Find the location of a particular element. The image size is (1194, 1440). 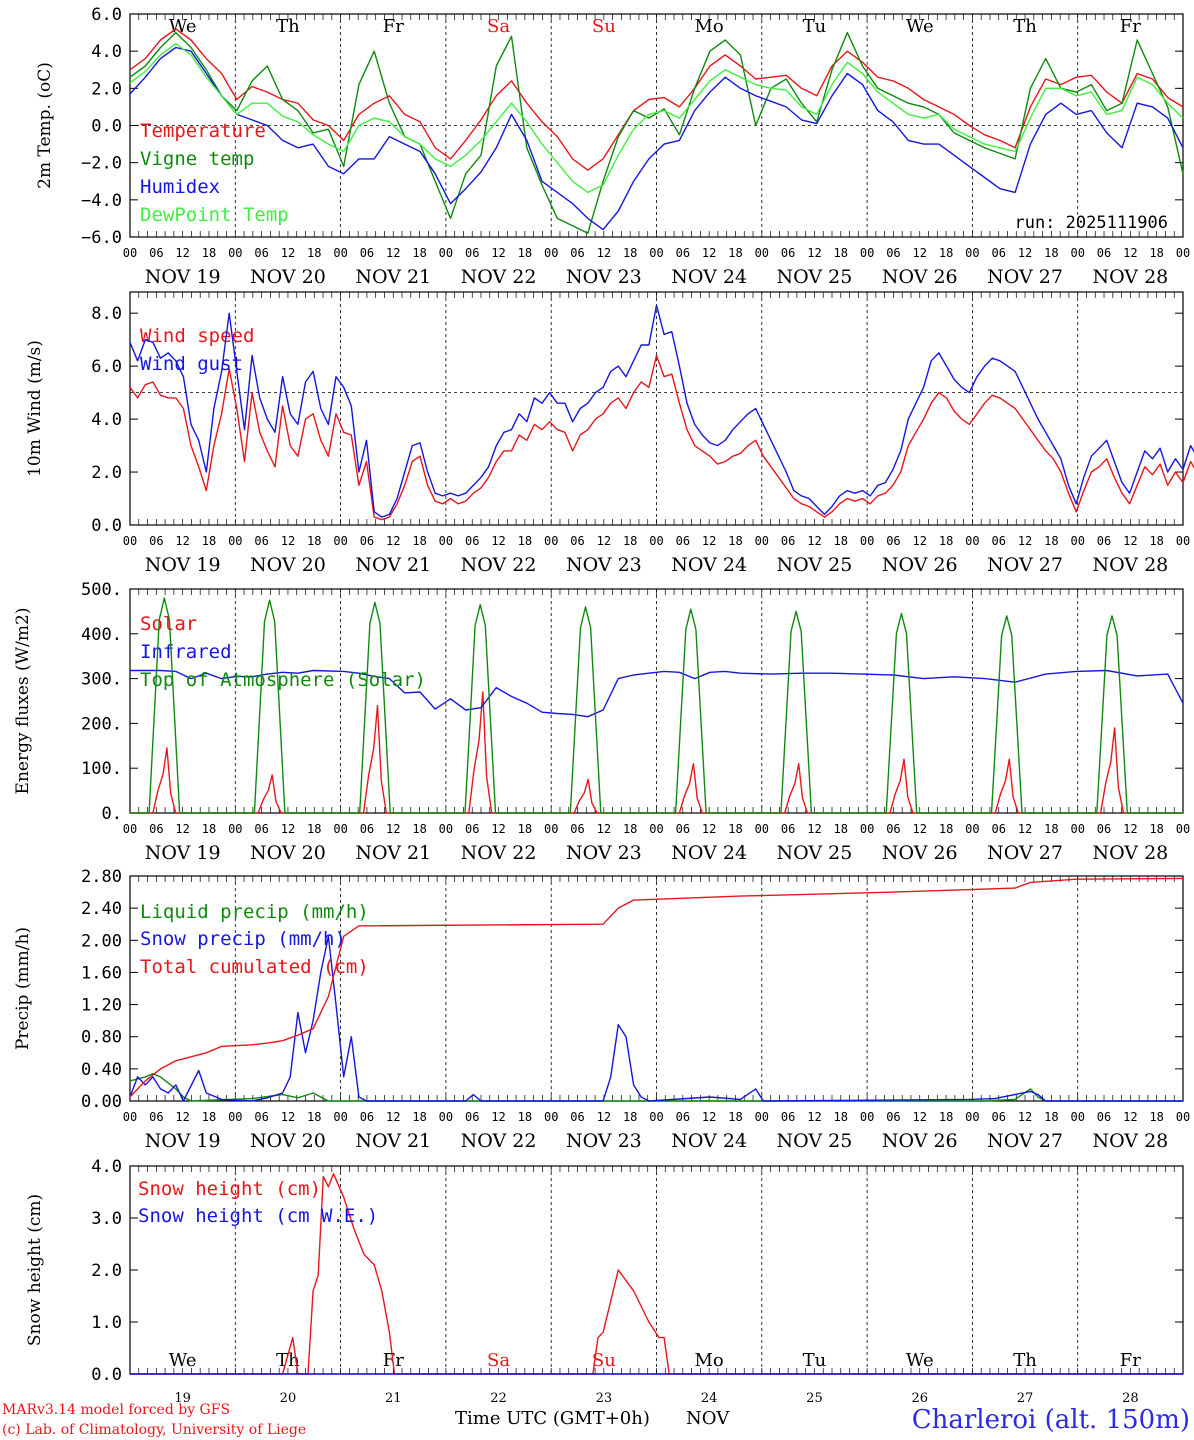

y-tick-label: 8.0 is located at coordinates (106, 314).